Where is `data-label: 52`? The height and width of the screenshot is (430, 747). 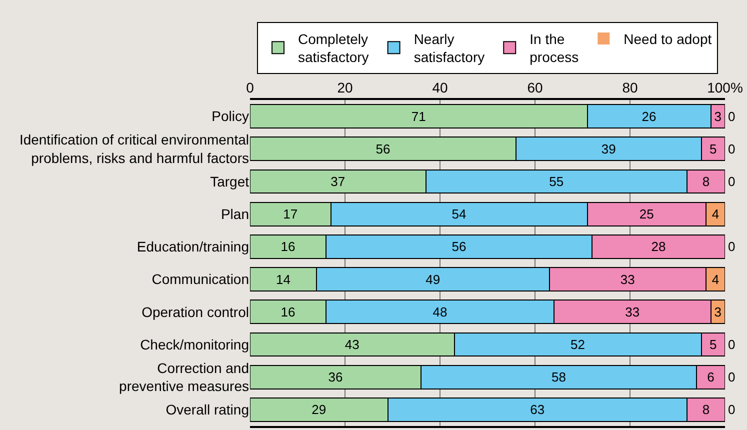 data-label: 52 is located at coordinates (577, 344).